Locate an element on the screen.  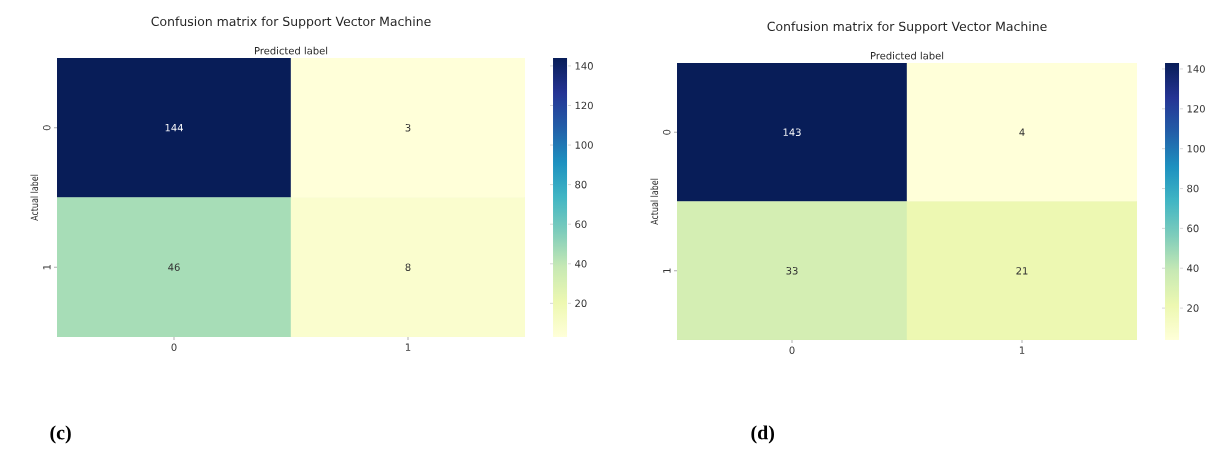
data-label: 46 is located at coordinates (174, 267).